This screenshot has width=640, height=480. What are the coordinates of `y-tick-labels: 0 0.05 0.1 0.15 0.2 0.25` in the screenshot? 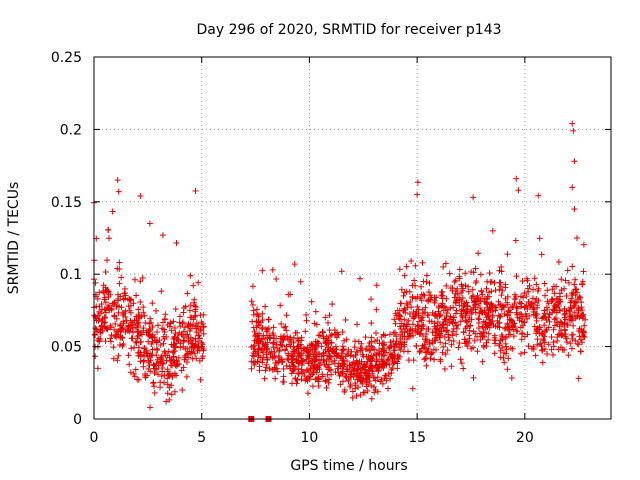 It's located at (66, 239).